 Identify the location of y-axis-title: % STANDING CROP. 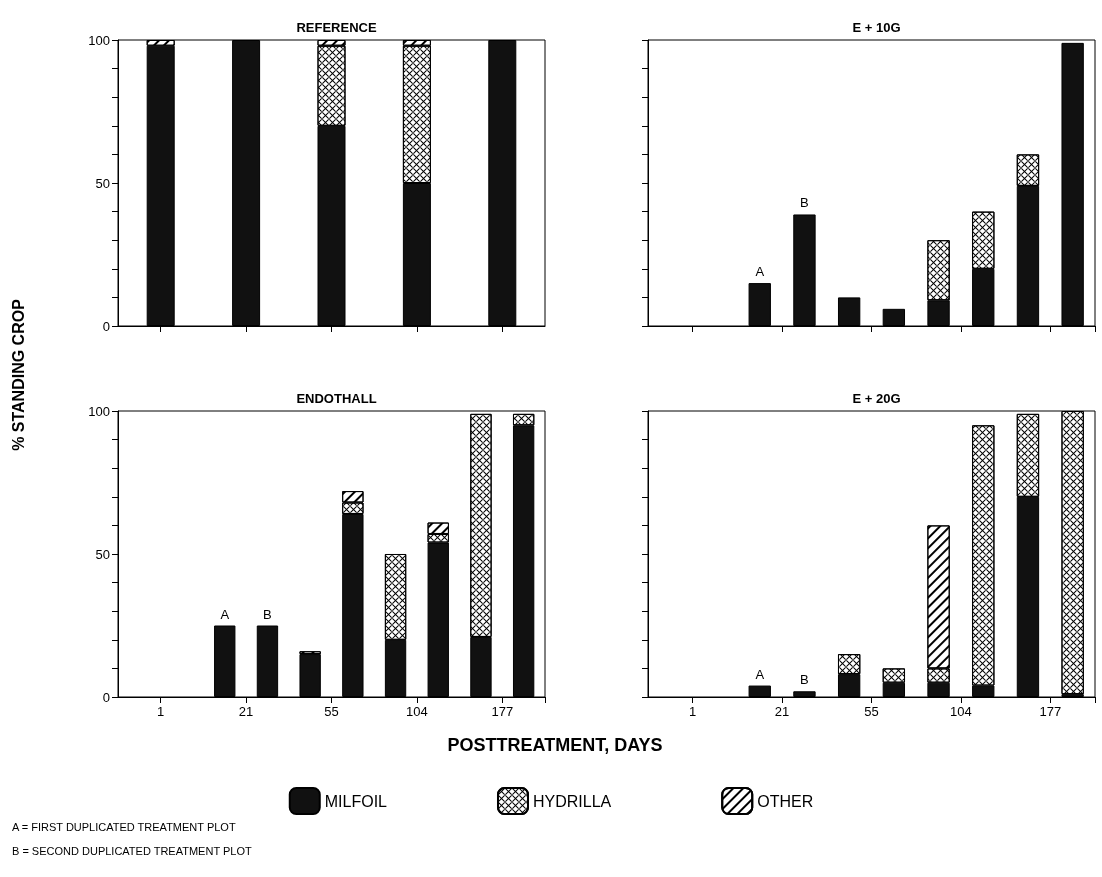
(18, 374).